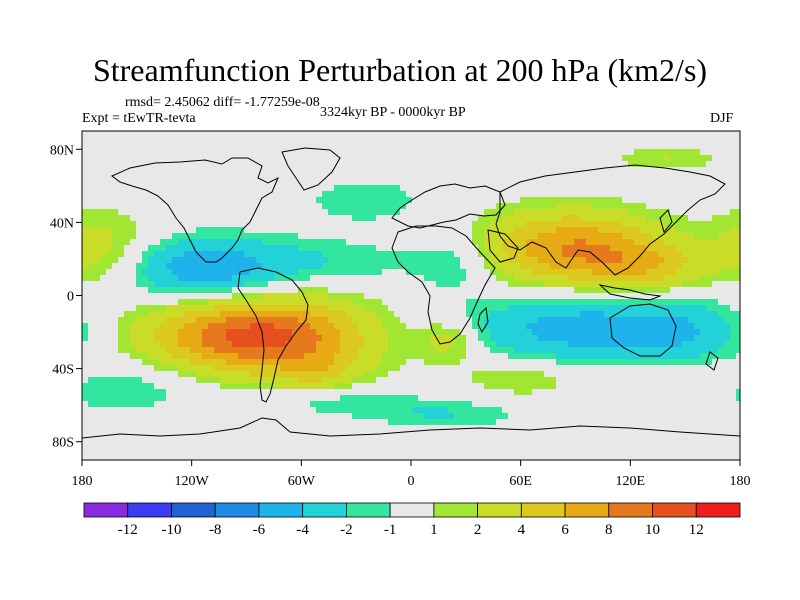 This screenshot has width=800, height=600. Describe the element at coordinates (195, 210) in the screenshot. I see `north-america-coast` at that location.